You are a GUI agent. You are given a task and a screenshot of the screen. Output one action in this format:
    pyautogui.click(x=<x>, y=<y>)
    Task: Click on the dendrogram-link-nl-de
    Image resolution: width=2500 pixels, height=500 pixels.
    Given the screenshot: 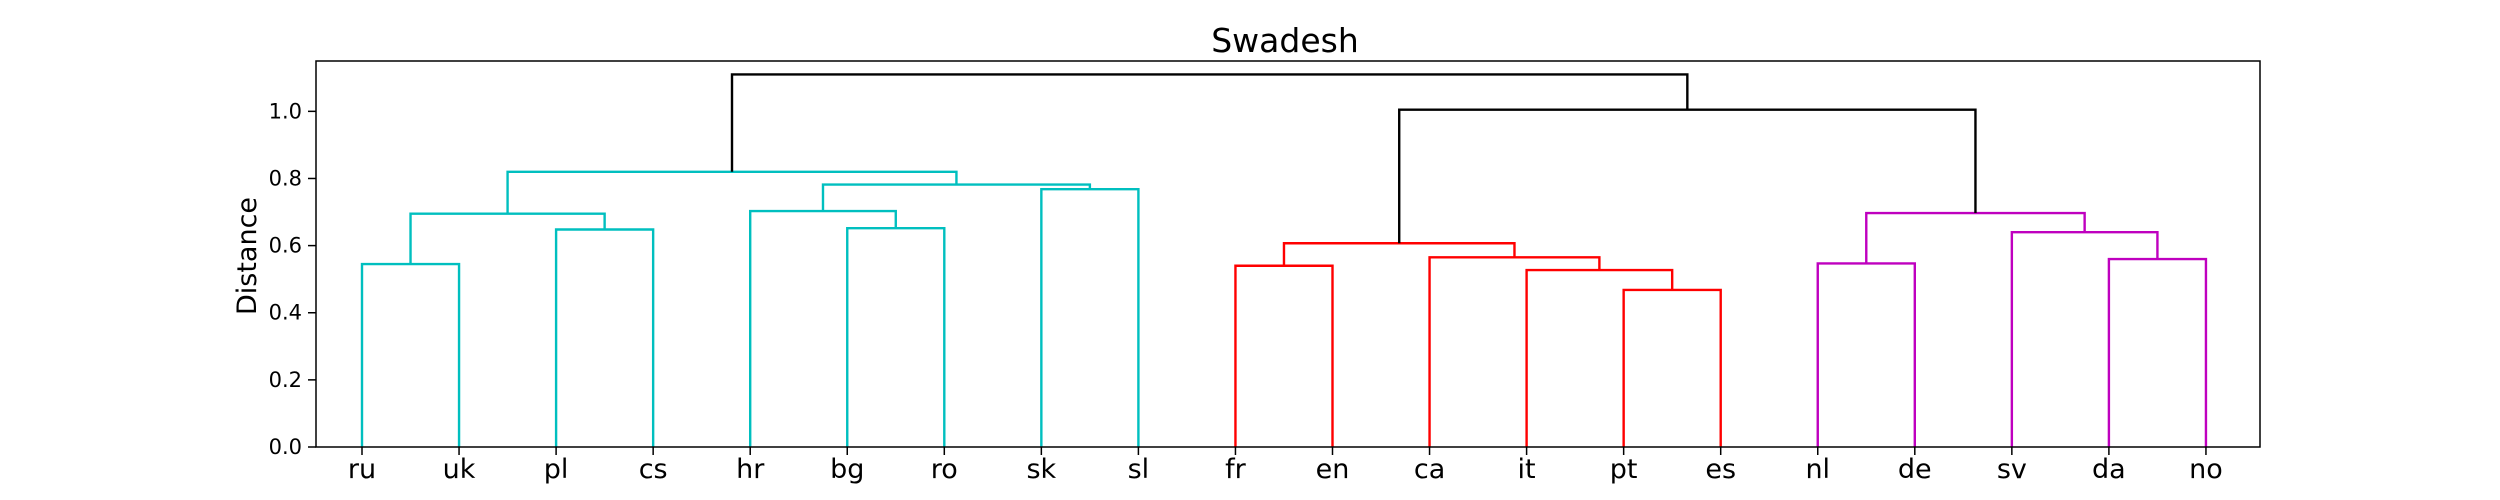 What is the action you would take?
    pyautogui.click(x=1866, y=354)
    